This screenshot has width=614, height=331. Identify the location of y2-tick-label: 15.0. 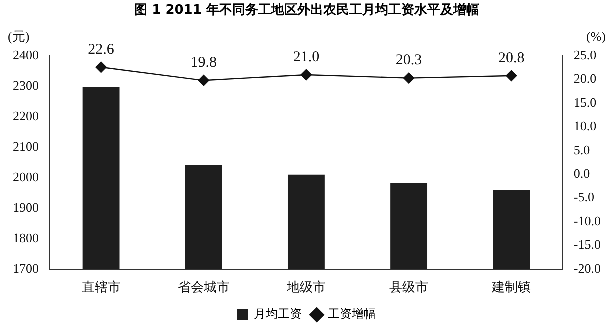
(585, 102).